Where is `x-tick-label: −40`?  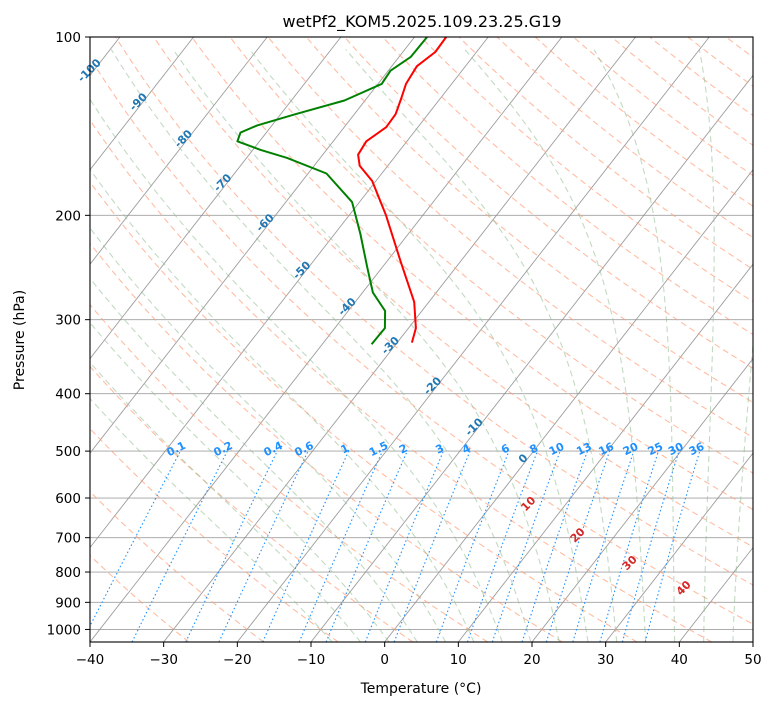
x-tick-label: −40 is located at coordinates (90, 660).